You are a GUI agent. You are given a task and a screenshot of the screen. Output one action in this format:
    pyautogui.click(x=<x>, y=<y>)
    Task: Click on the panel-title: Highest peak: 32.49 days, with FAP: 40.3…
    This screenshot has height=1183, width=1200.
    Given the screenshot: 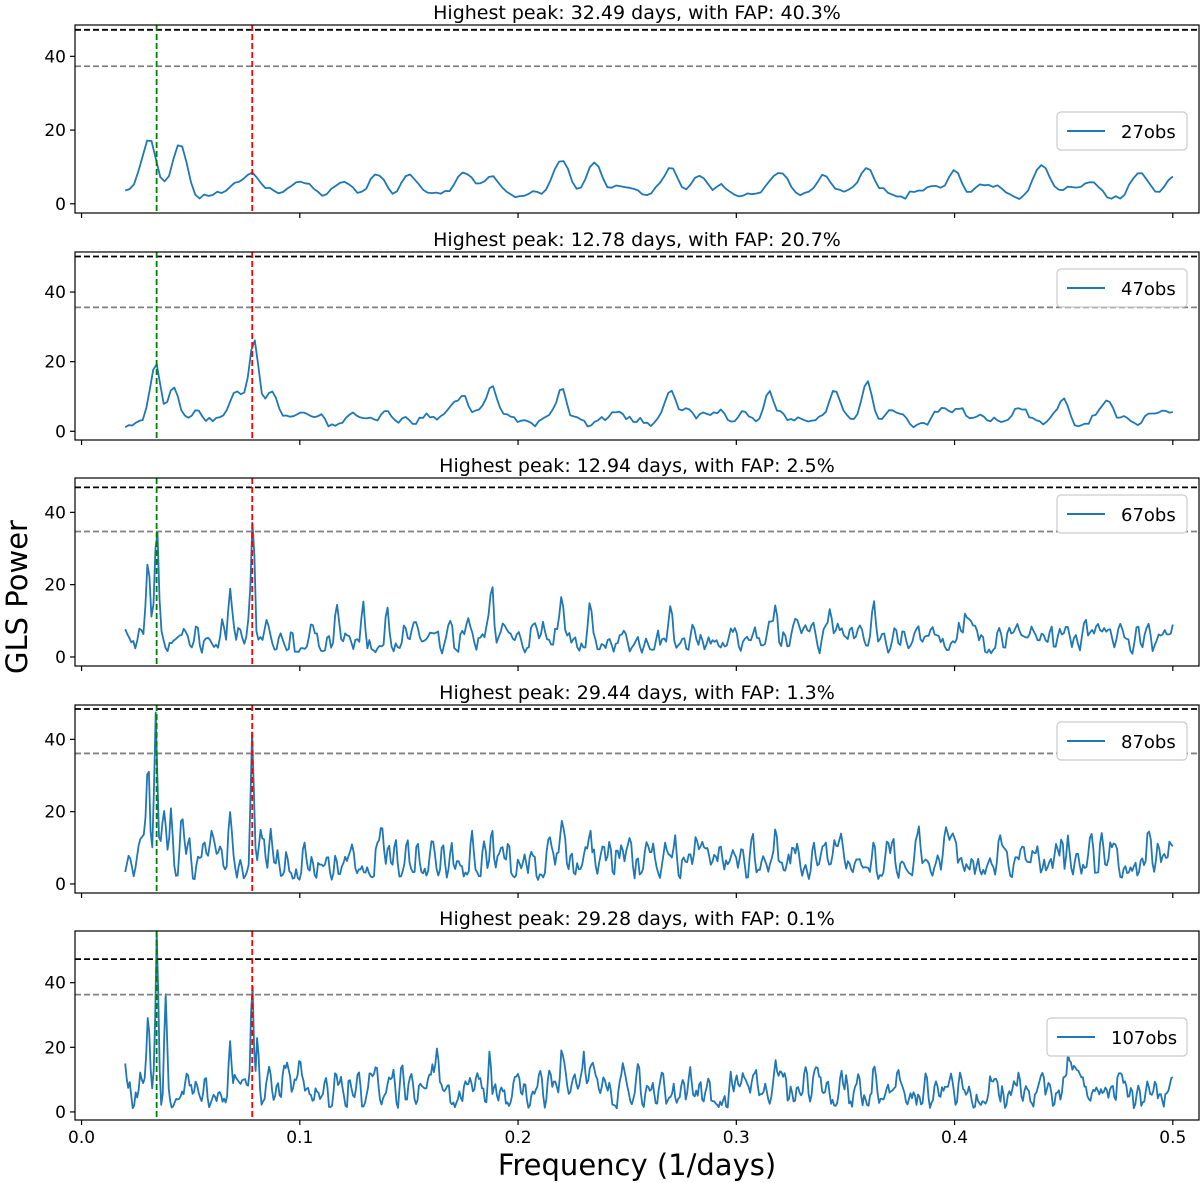 What is the action you would take?
    pyautogui.click(x=637, y=13)
    